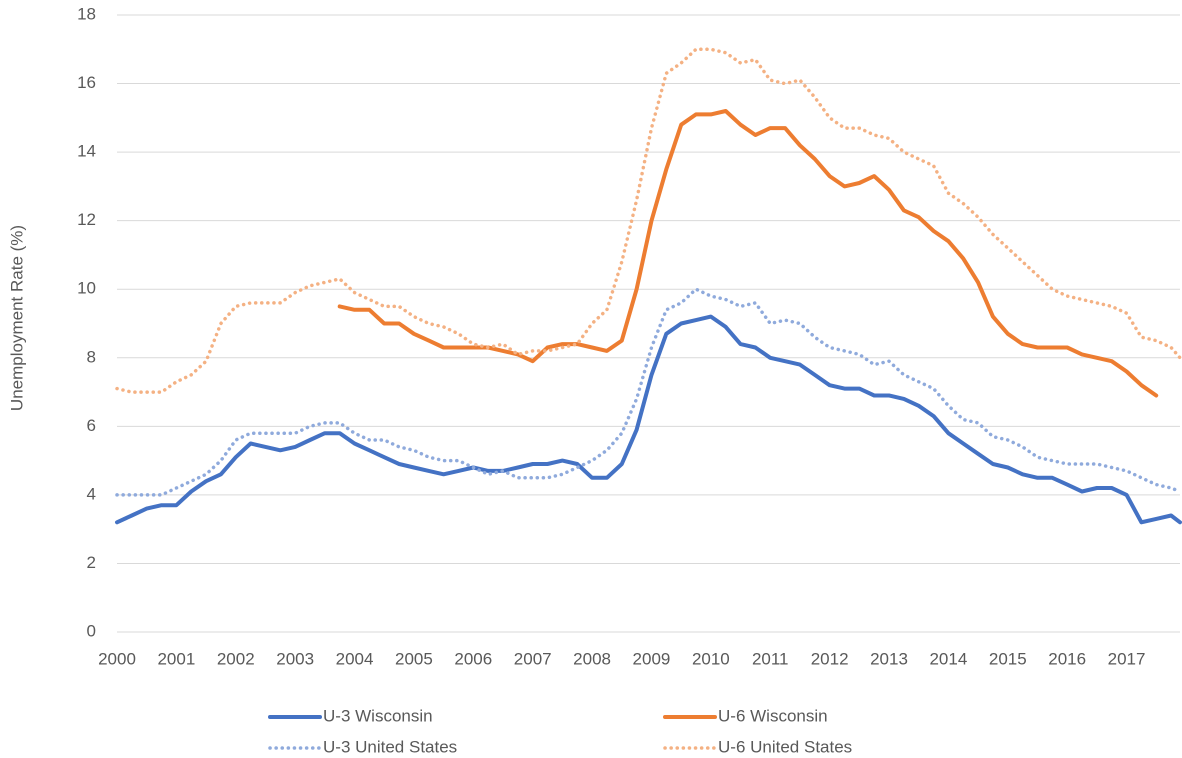  What do you see at coordinates (414, 658) in the screenshot?
I see `x-tick-label: 2005` at bounding box center [414, 658].